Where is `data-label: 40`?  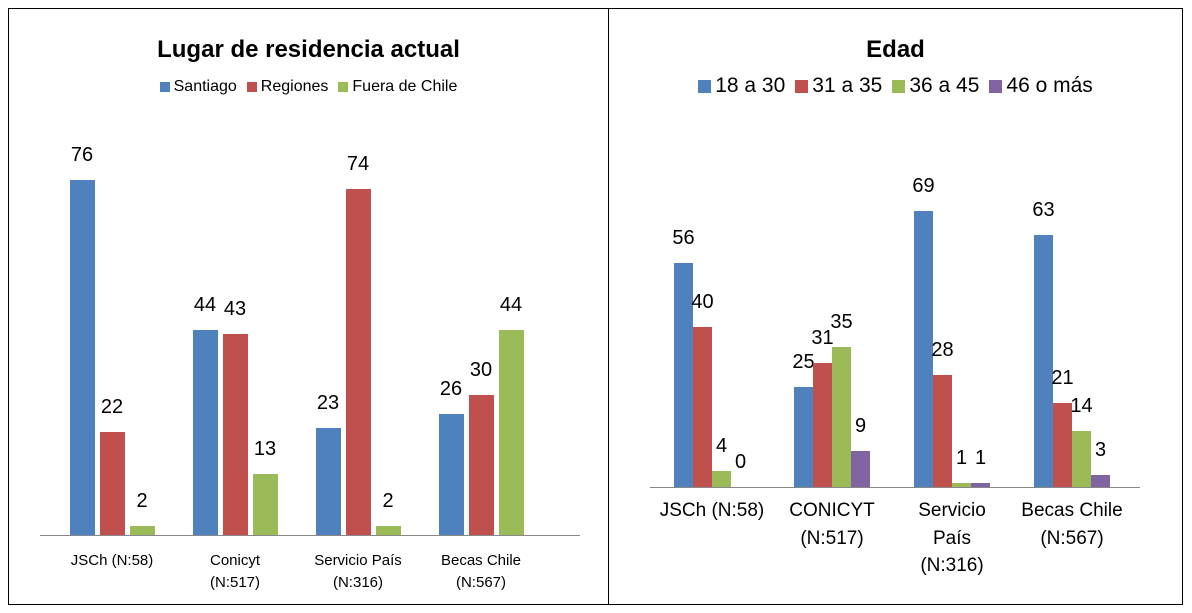 data-label: 40 is located at coordinates (702, 302).